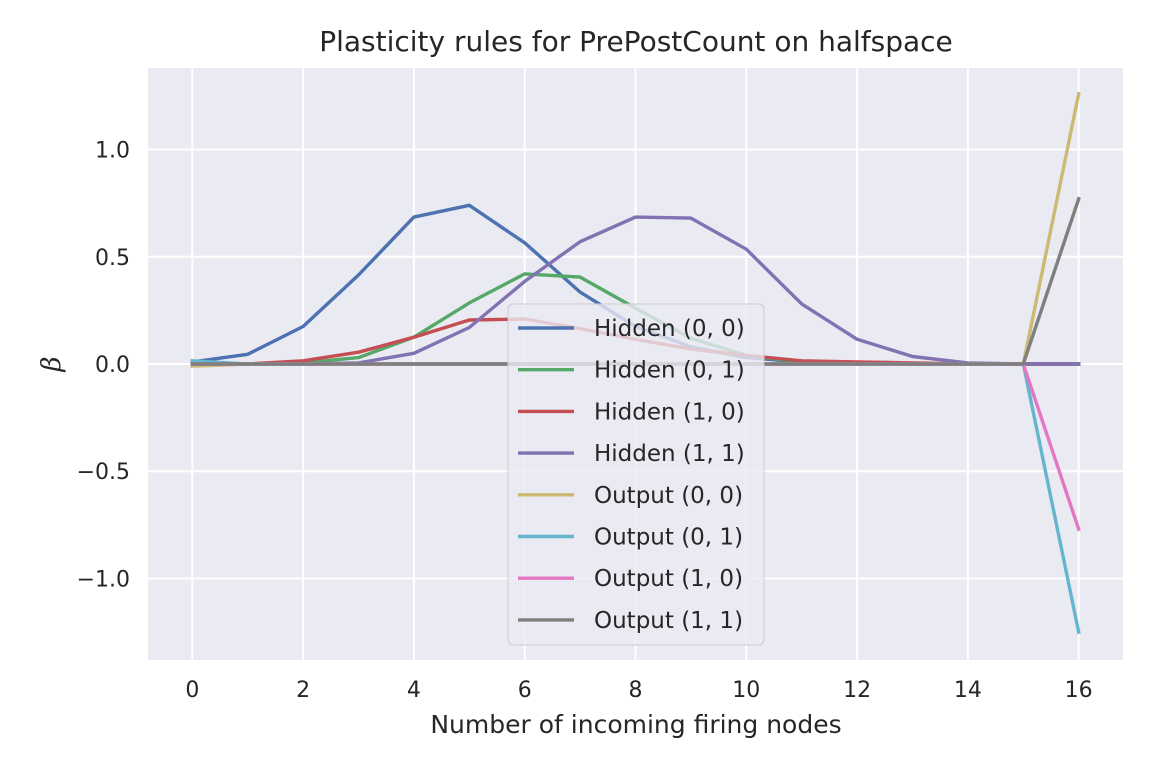 Image resolution: width=1152 pixels, height=768 pixels. Describe the element at coordinates (112, 365) in the screenshot. I see `y-tick-label: 0.0` at that location.